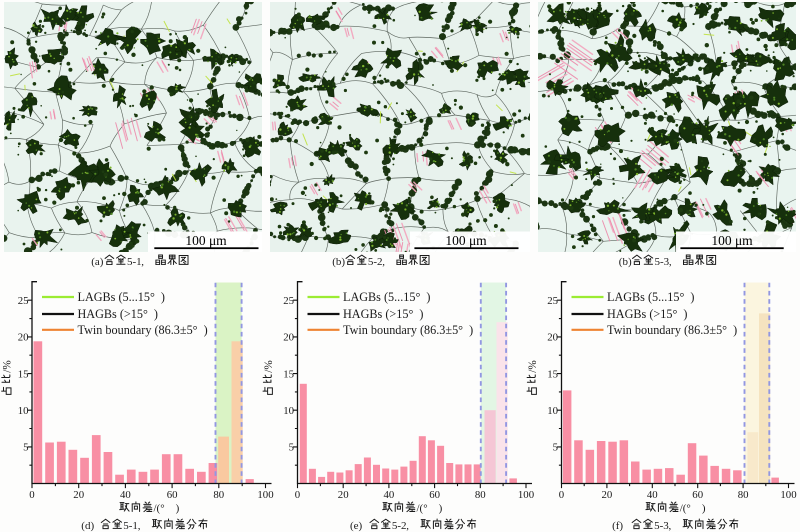  I want to click on svg-text: (a), so click(97, 262).